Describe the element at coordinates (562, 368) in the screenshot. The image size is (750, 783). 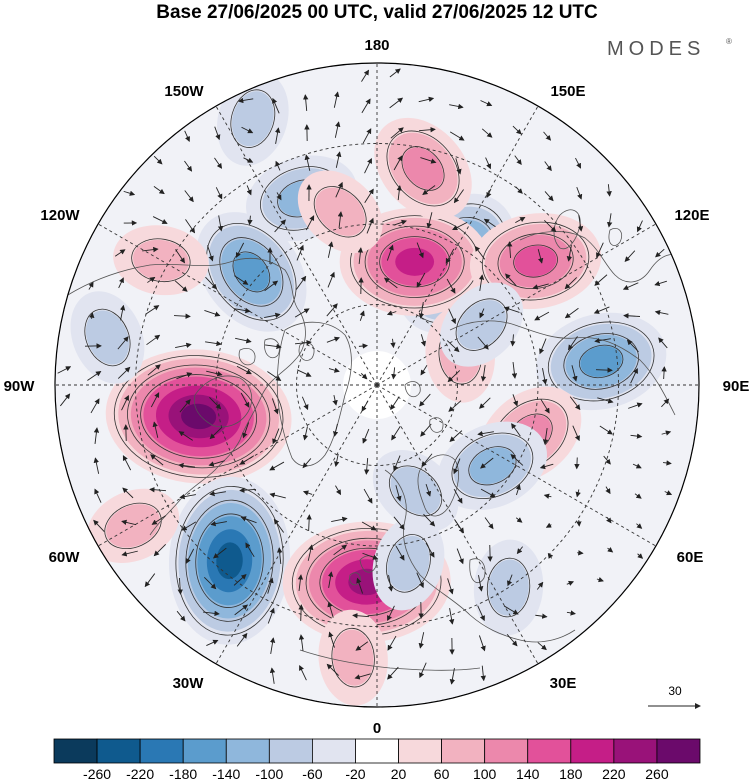
I see `coastline-siberia` at that location.